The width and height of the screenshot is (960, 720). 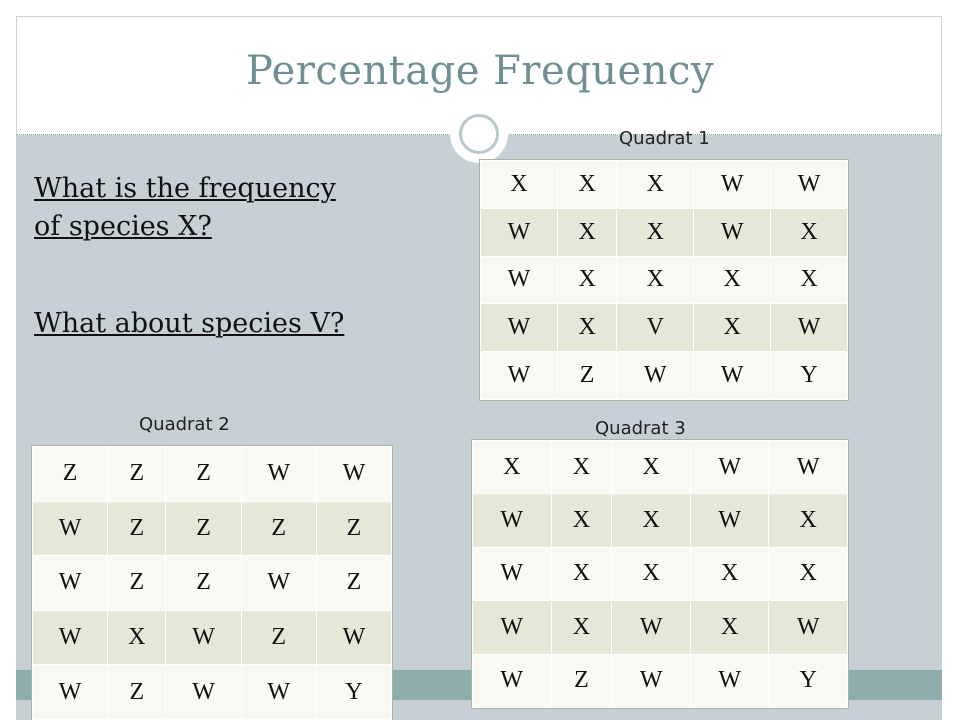 What do you see at coordinates (184, 424) in the screenshot?
I see `quadrat-2-label: Quadrat 2` at bounding box center [184, 424].